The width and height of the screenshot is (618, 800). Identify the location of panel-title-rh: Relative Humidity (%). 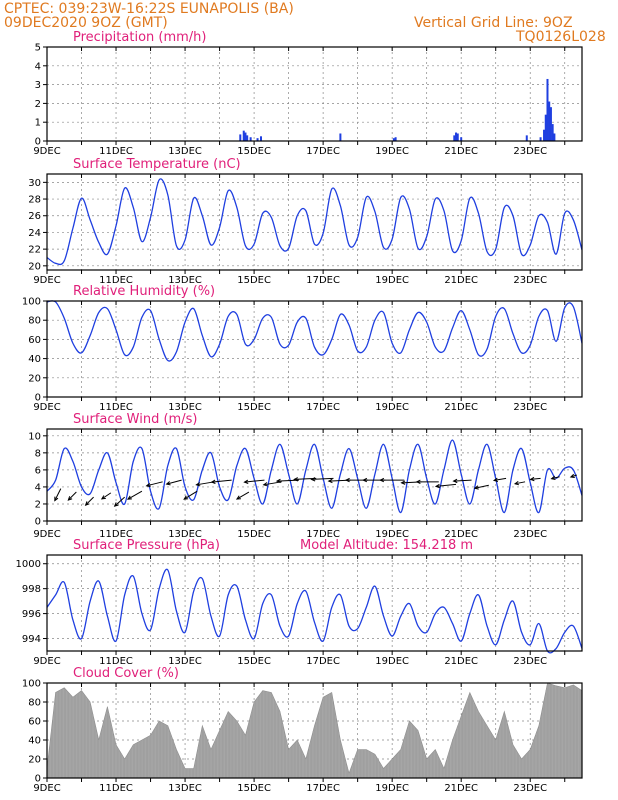
(144, 291).